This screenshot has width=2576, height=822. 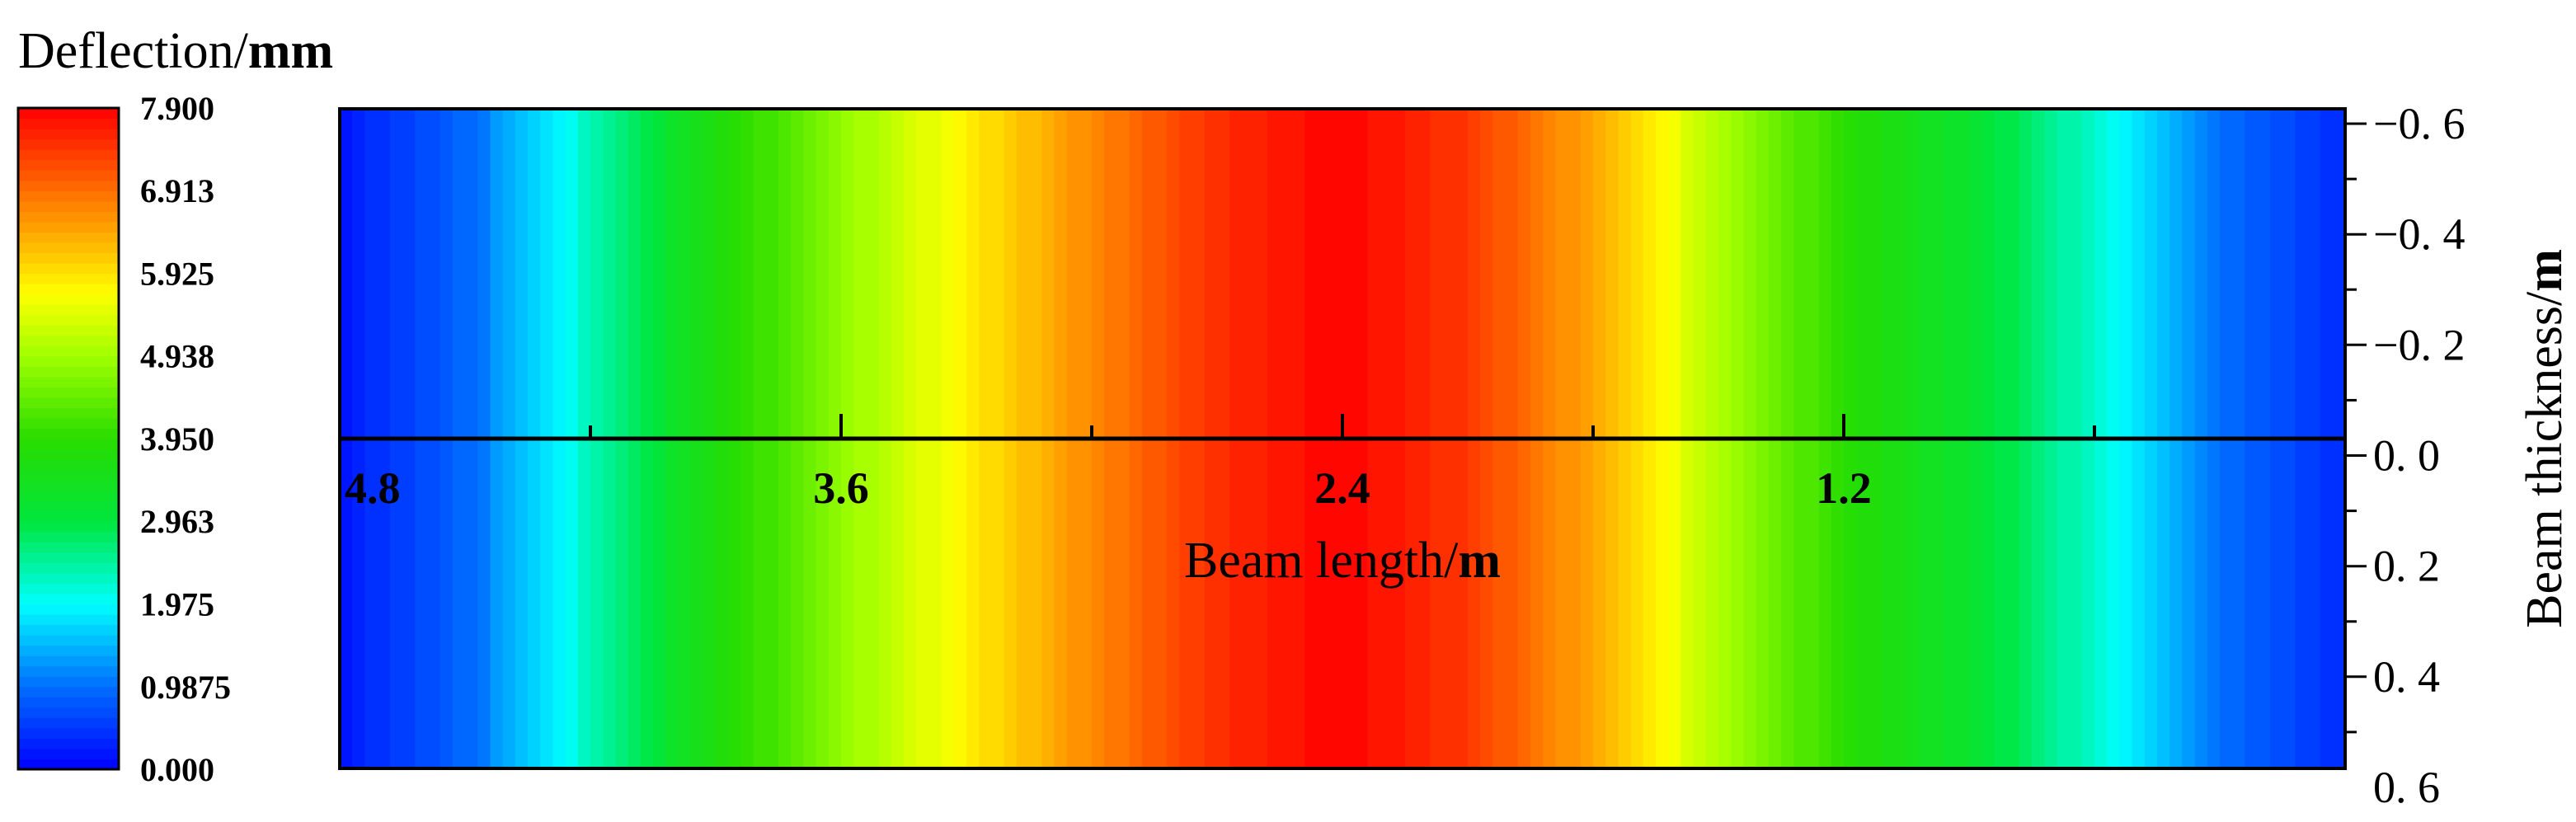 I want to click on colorbar-frame, so click(x=68, y=438).